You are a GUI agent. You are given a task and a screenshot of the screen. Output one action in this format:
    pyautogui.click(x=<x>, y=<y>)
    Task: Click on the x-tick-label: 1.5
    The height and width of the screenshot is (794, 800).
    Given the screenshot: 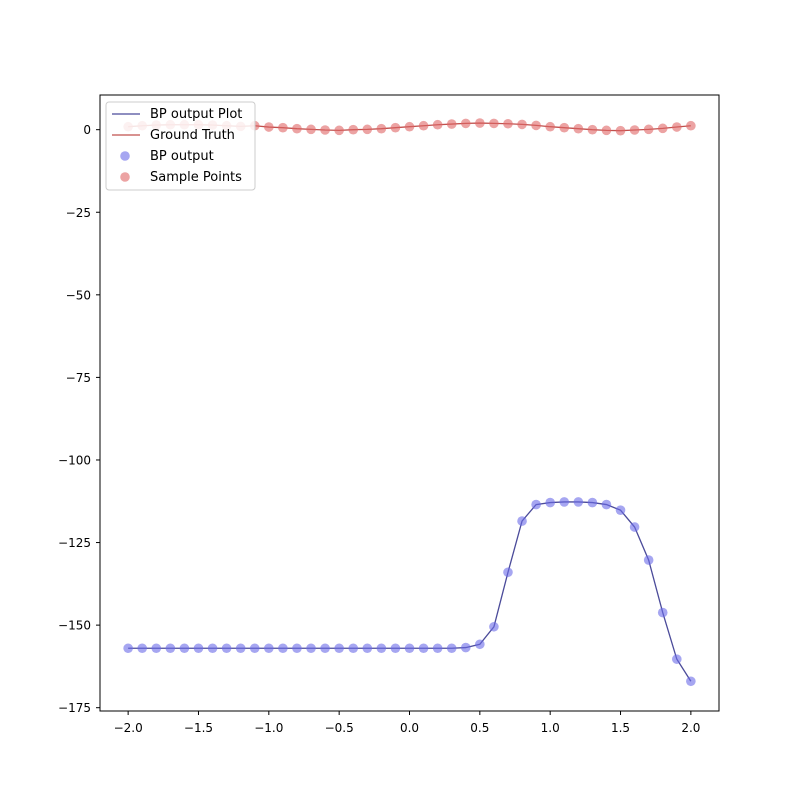 What is the action you would take?
    pyautogui.click(x=620, y=728)
    